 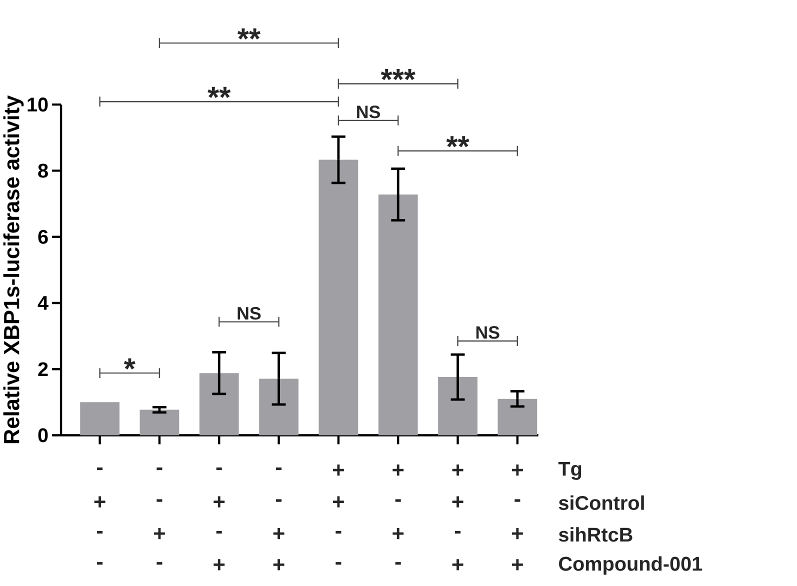 I want to click on y-tick-label: 10, so click(x=38, y=105).